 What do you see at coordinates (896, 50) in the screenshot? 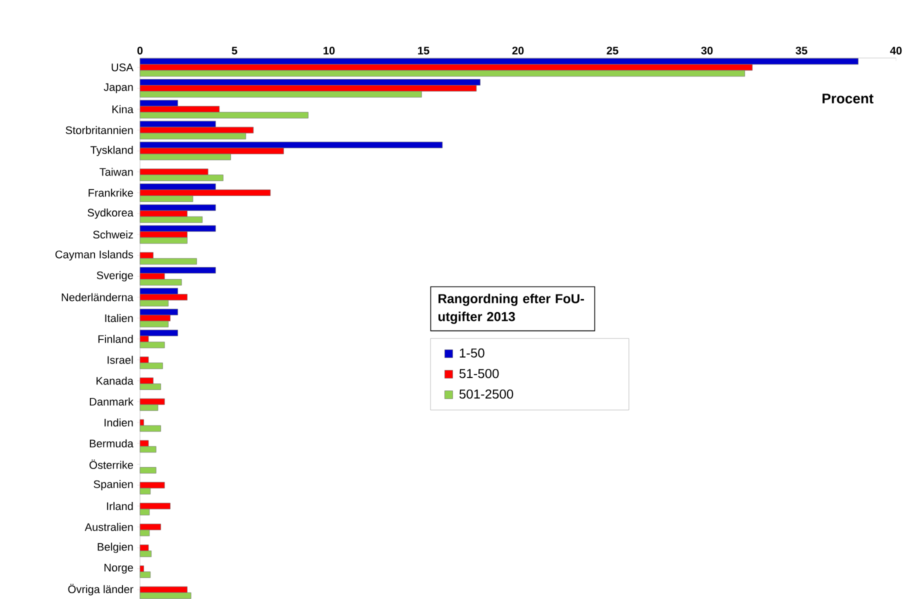
I see `x-tick-label: 40` at bounding box center [896, 50].